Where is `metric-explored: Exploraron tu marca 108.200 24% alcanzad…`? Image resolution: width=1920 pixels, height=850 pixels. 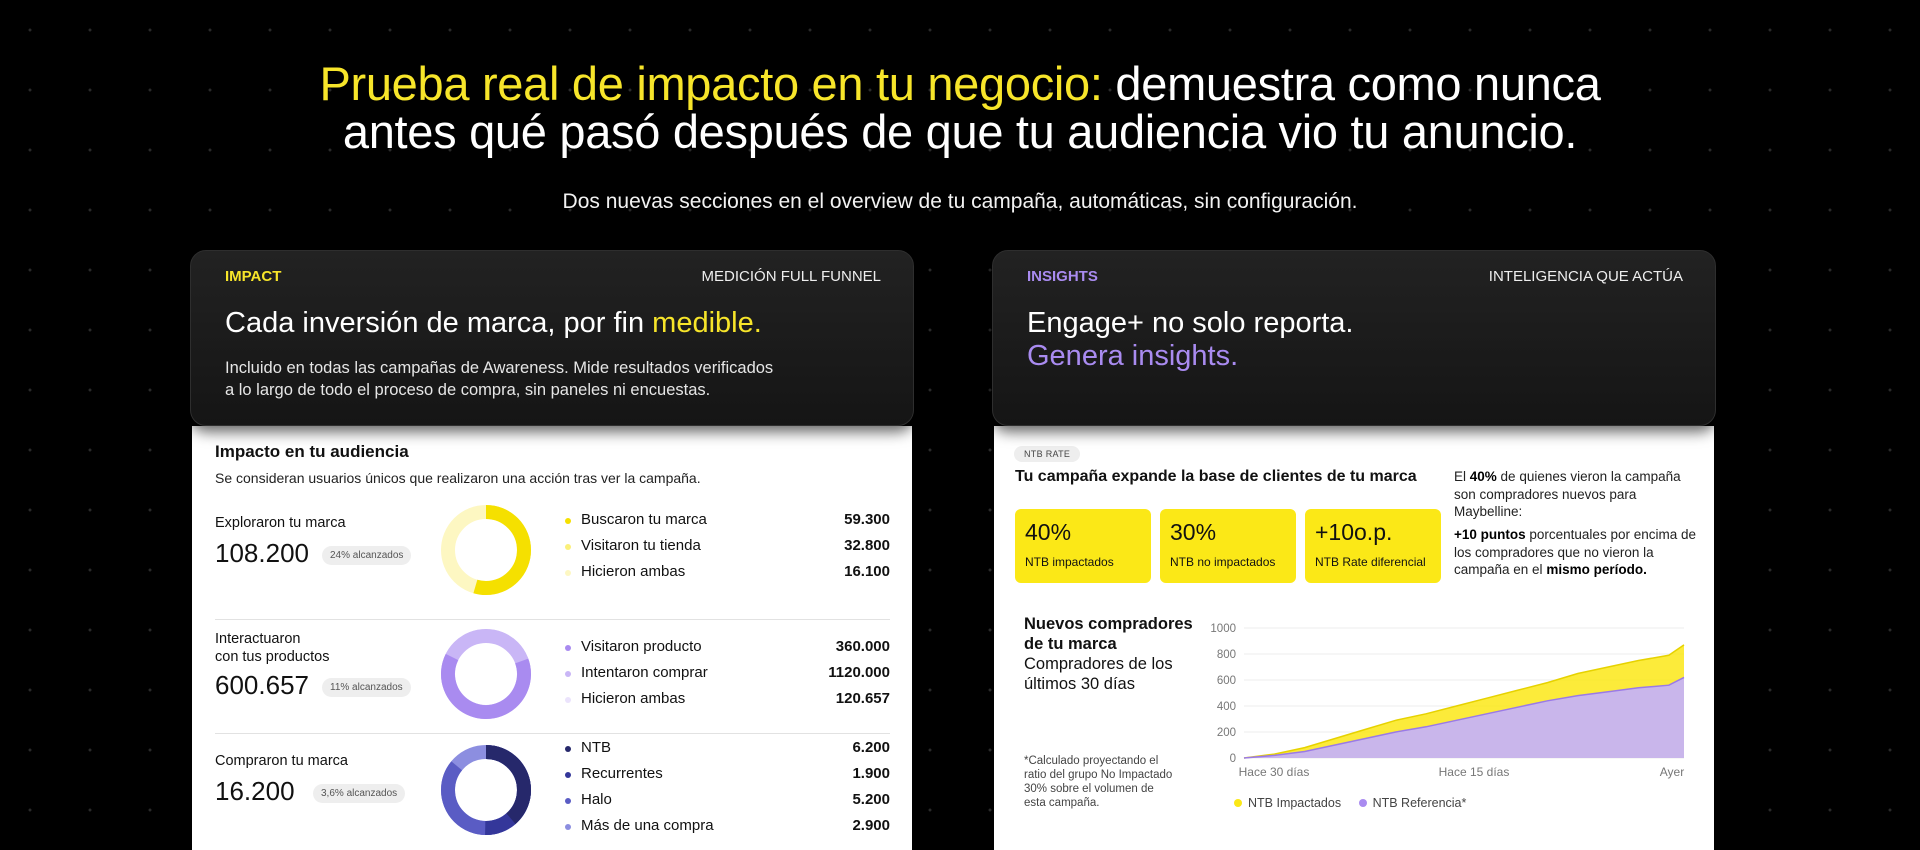
metric-explored: Exploraron tu marca 108.200 24% alcanzad… is located at coordinates (552, 559).